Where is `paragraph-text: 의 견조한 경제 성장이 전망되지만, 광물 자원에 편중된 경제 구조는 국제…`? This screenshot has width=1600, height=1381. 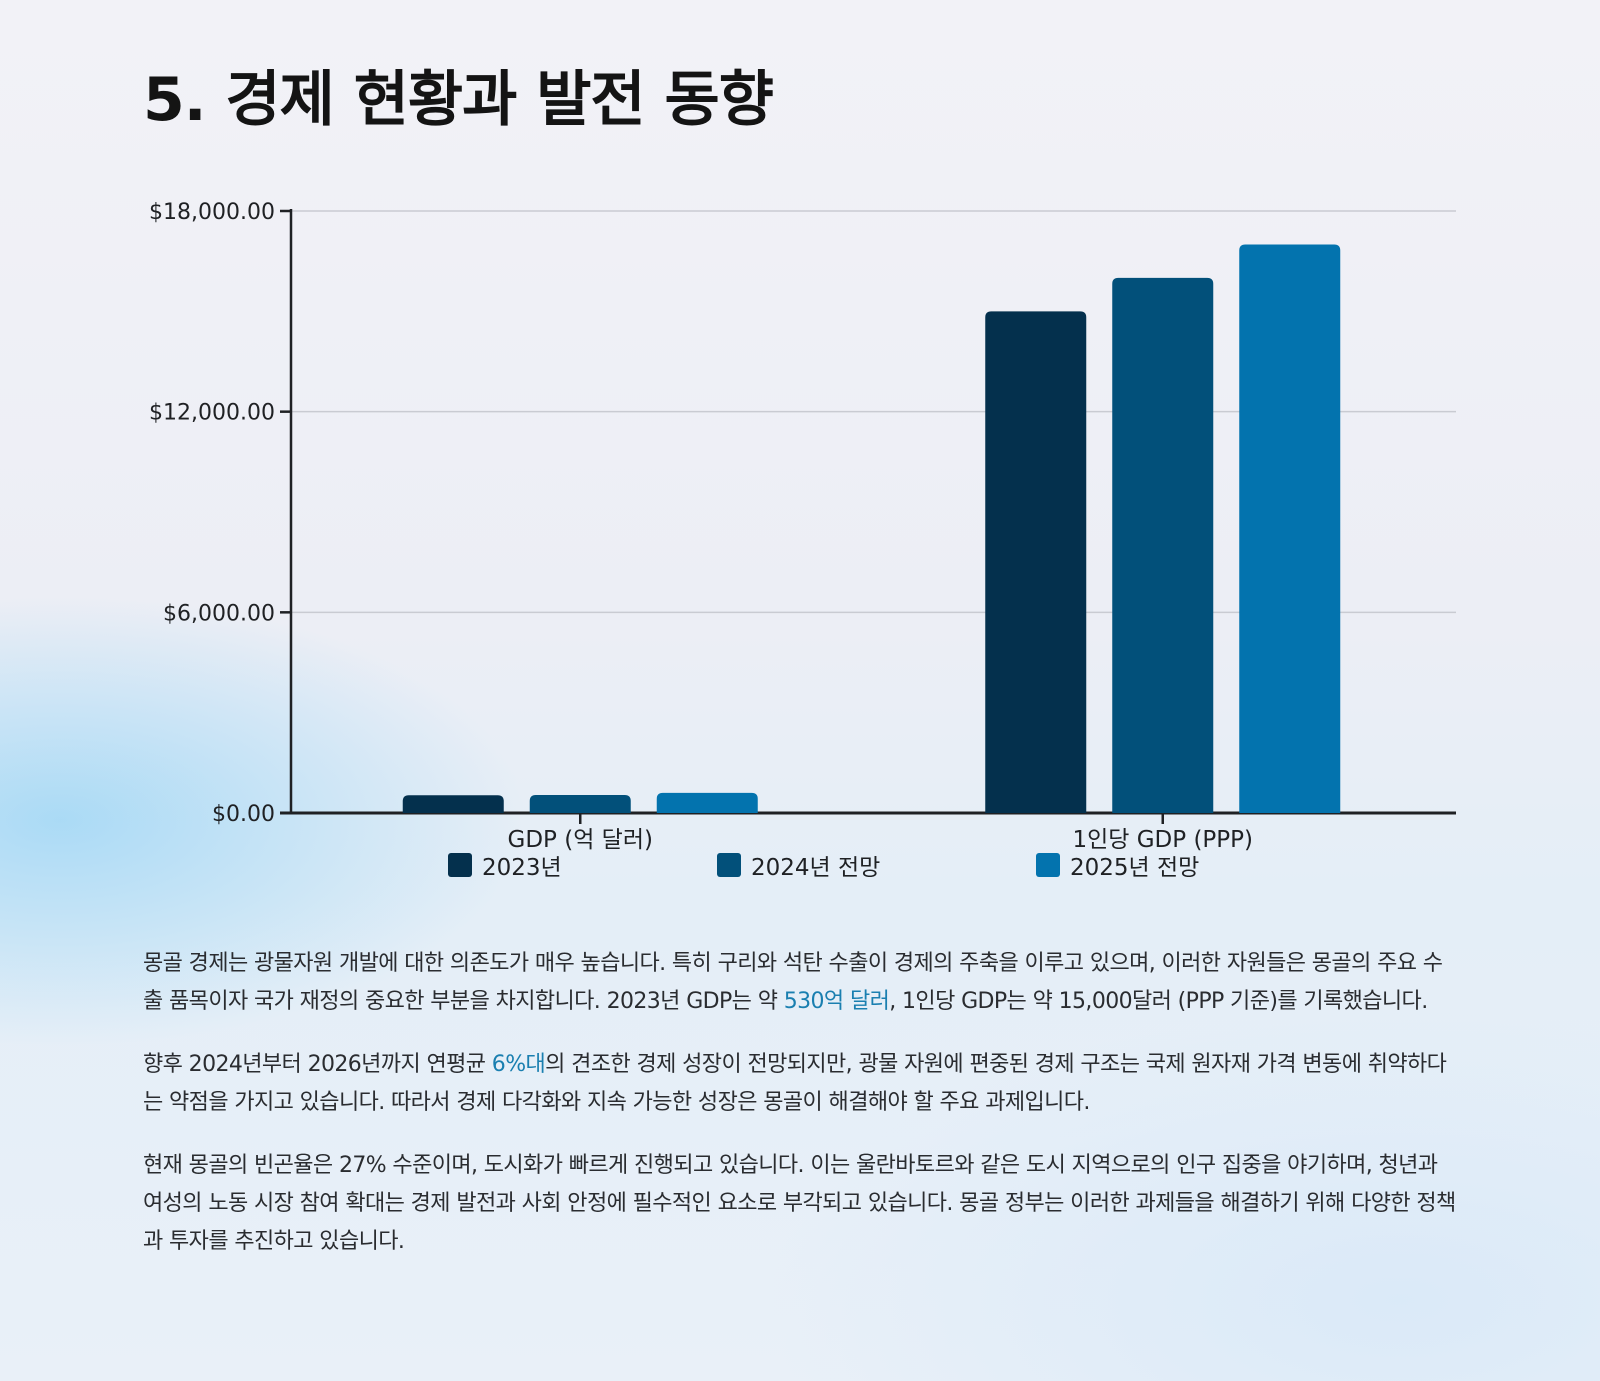 paragraph-text: 의 견조한 경제 성장이 전망되지만, 광물 자원에 편중된 경제 구조는 국제… is located at coordinates (795, 1083).